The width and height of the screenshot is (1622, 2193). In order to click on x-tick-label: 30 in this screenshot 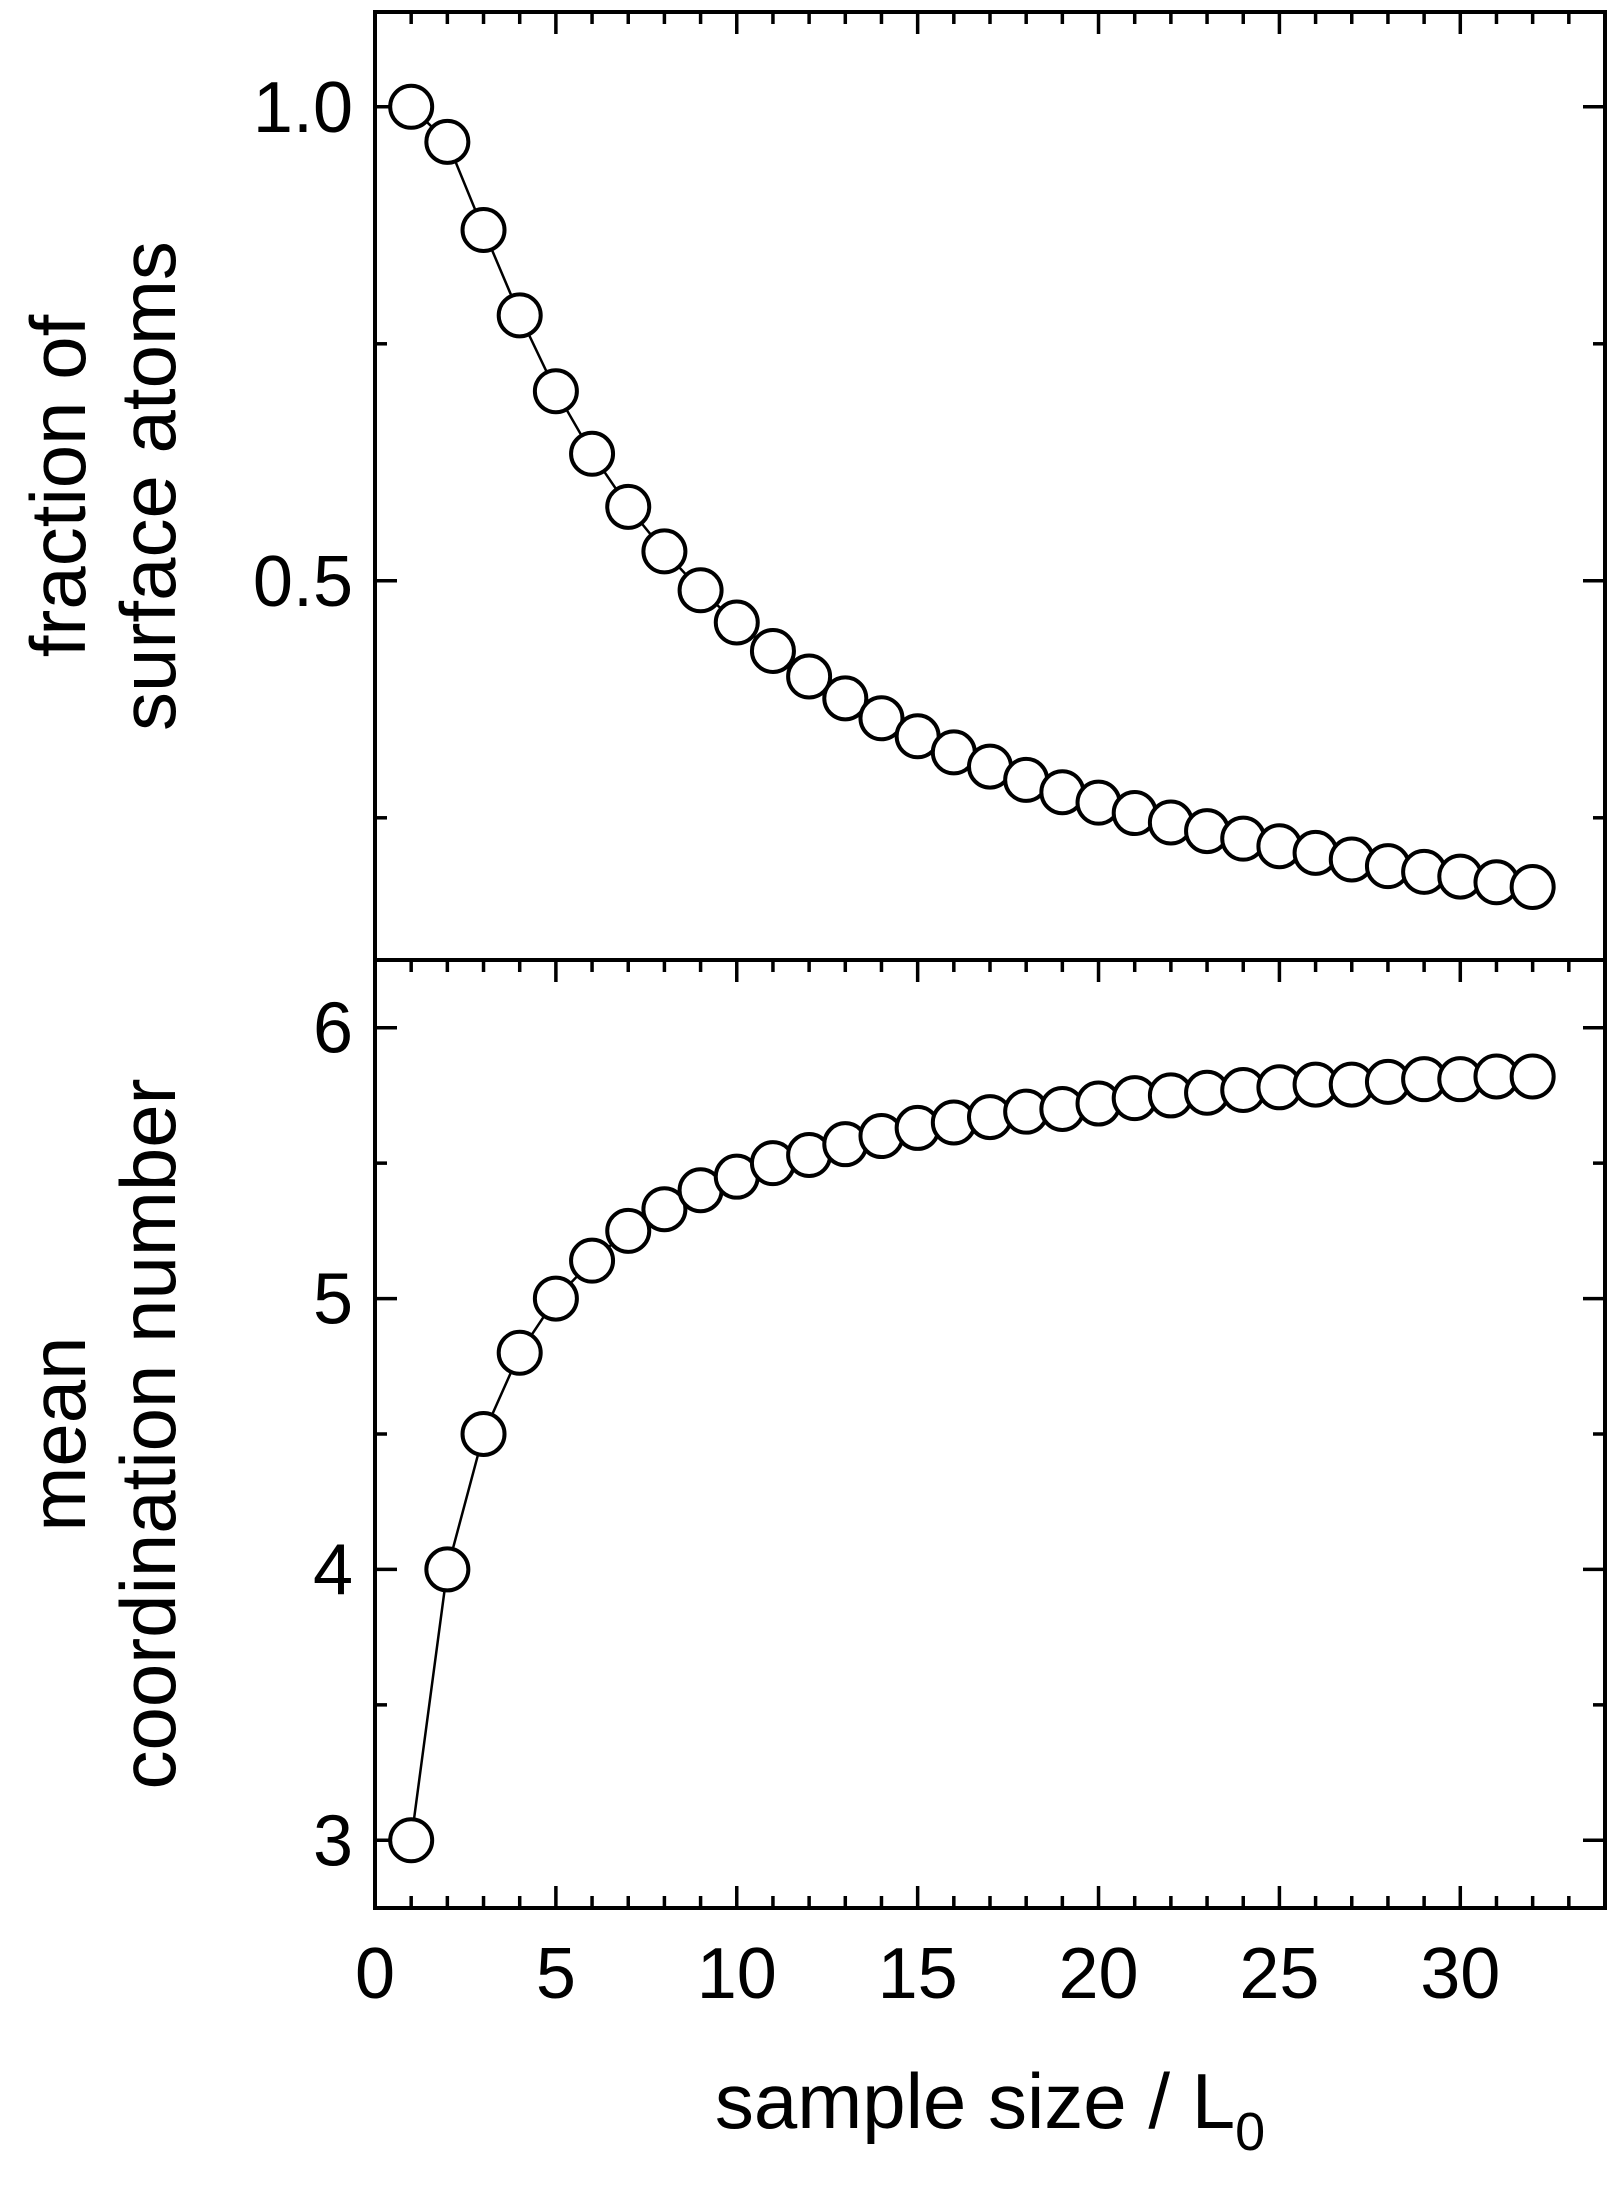, I will do `click(1460, 1974)`.